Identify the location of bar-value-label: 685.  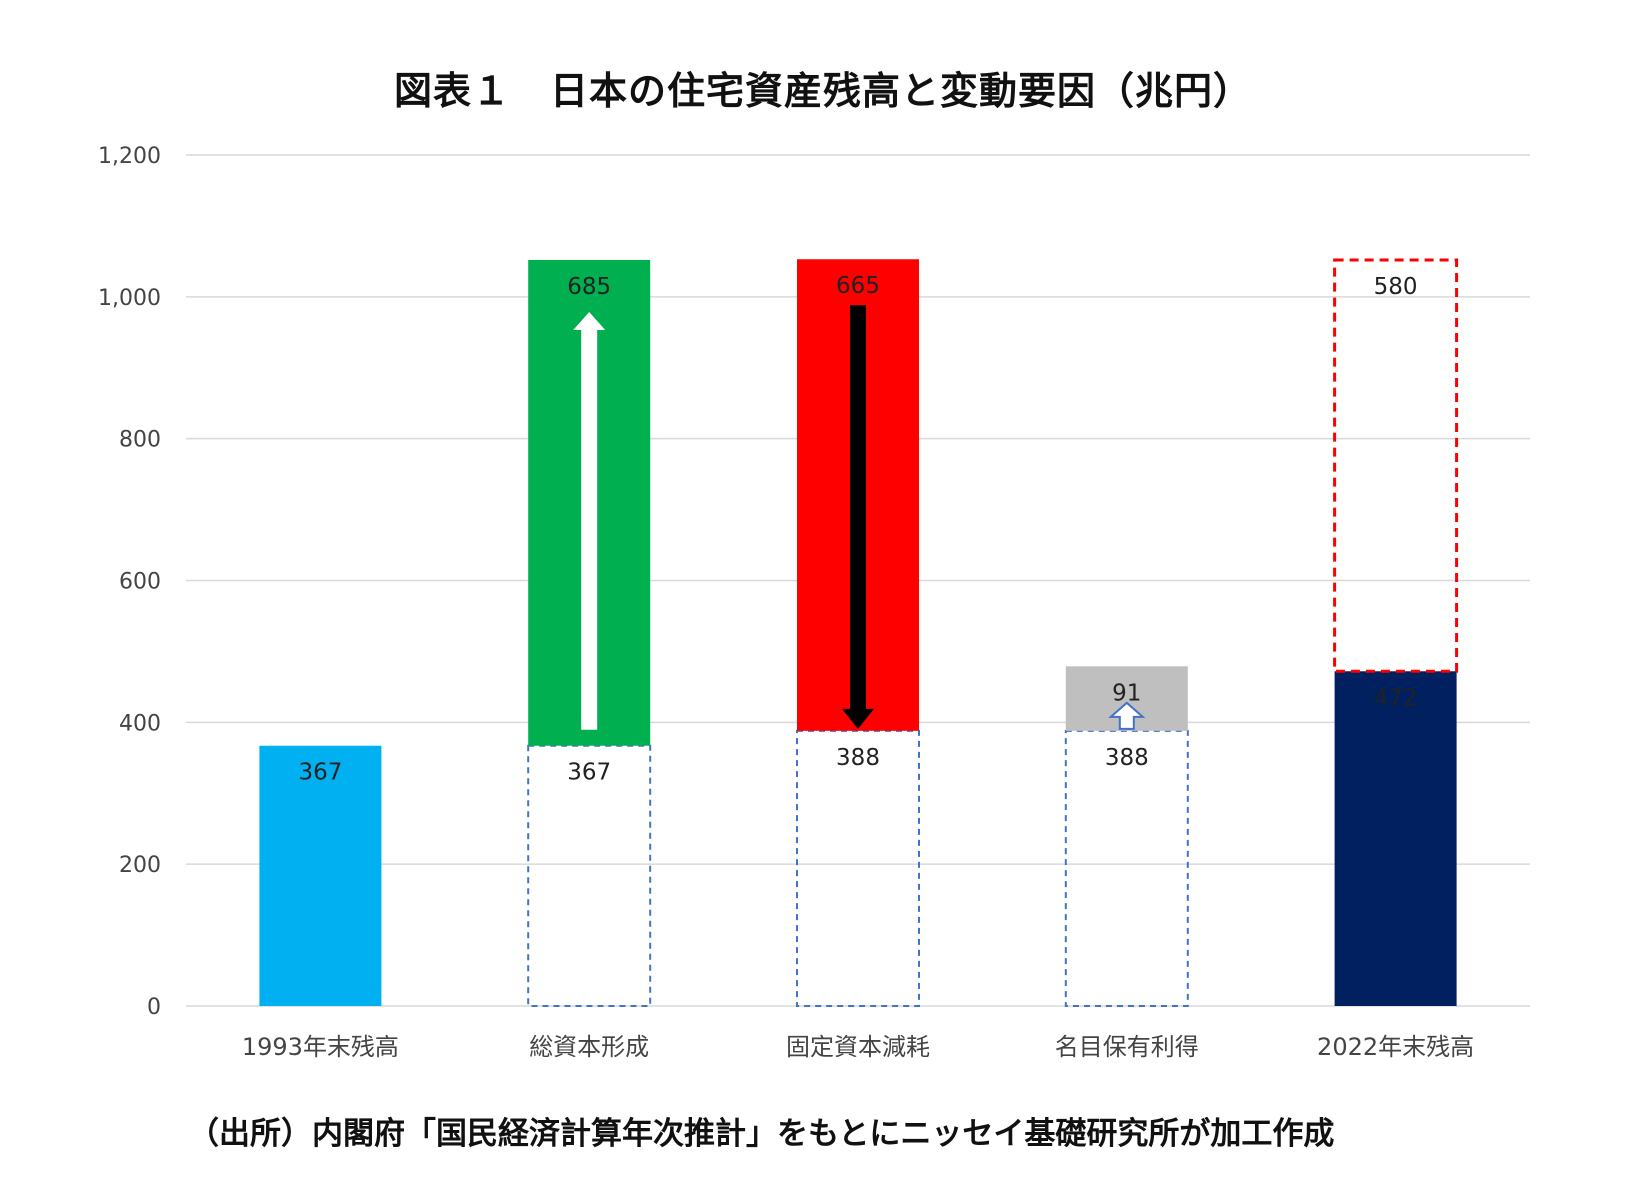
(589, 287).